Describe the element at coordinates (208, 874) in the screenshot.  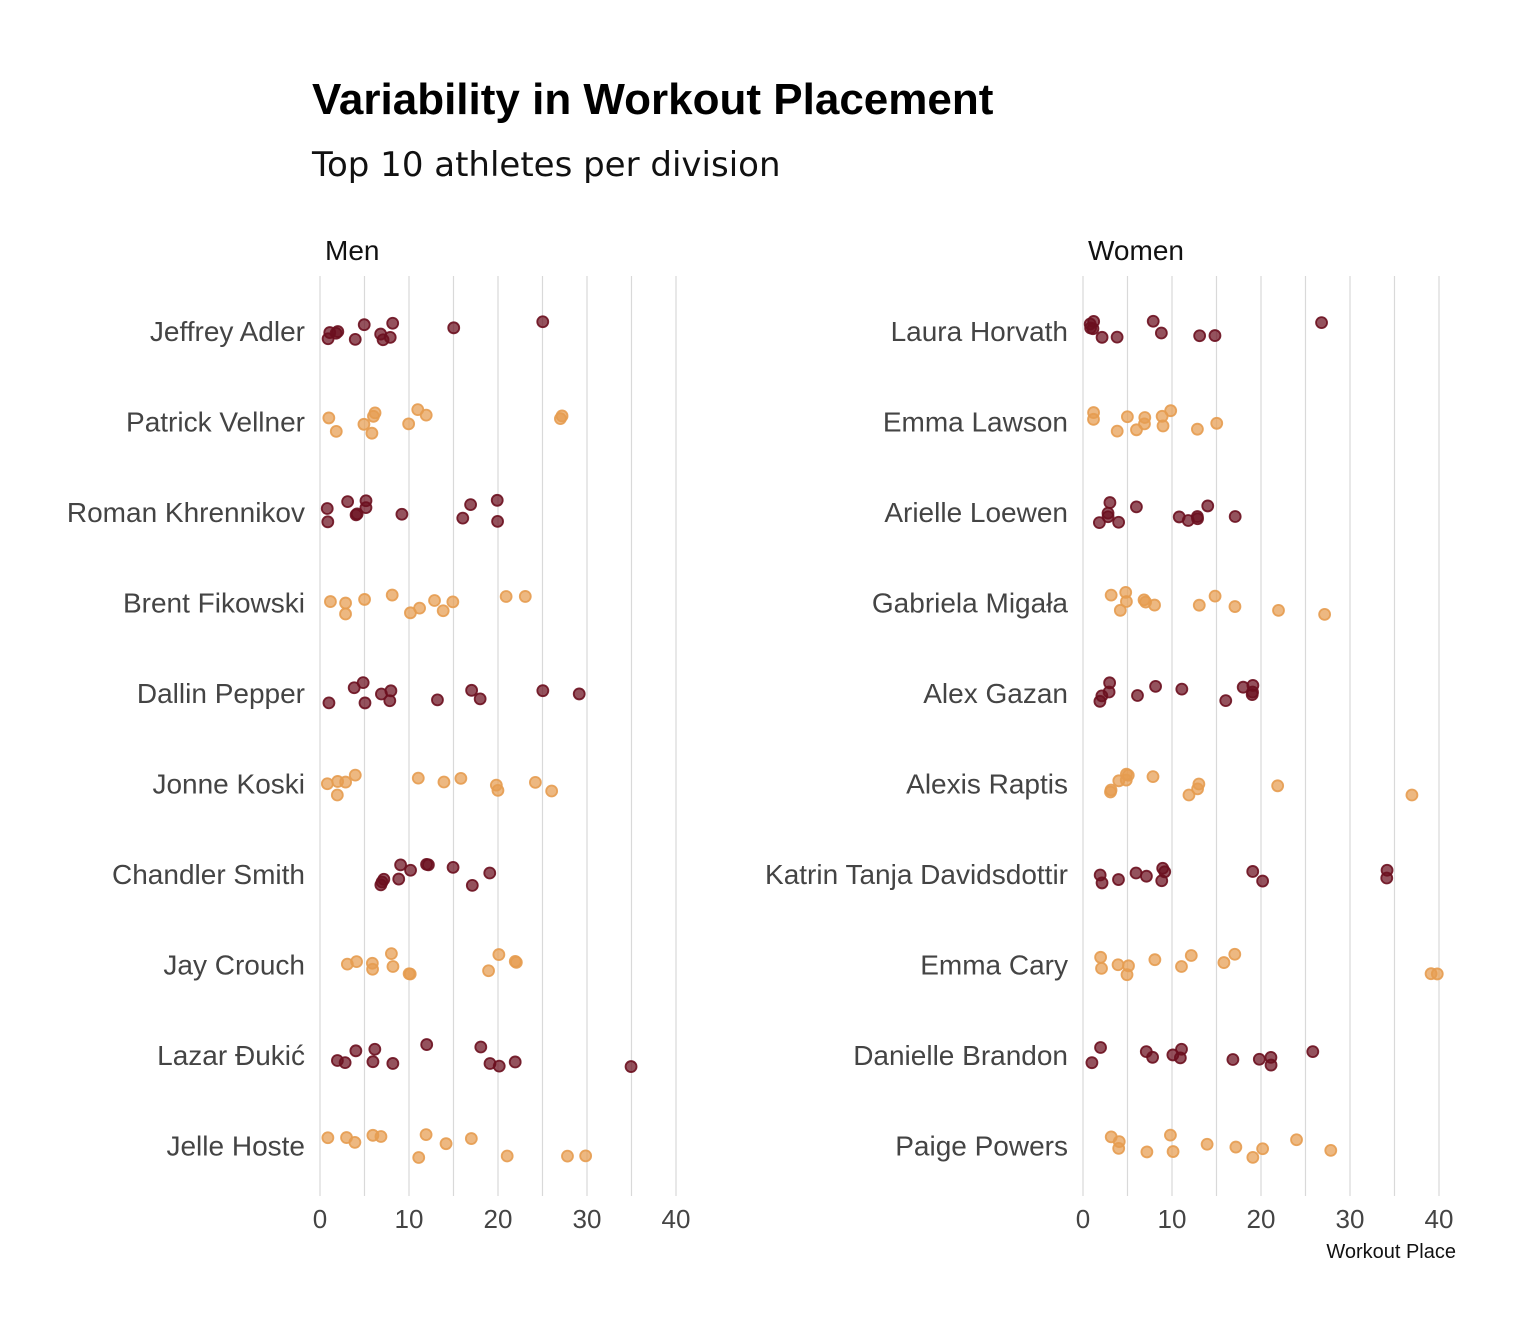
I see `athlete-label: Chandler Smith` at that location.